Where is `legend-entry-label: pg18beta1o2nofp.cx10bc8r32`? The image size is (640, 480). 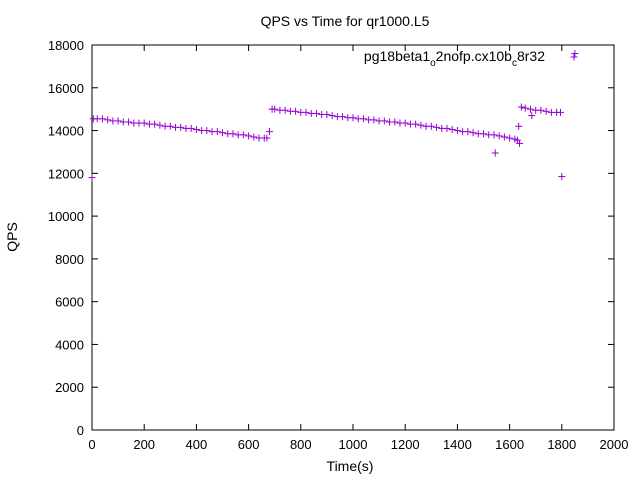 legend-entry-label: pg18beta1o2nofp.cx10bc8r32 is located at coordinates (454, 58).